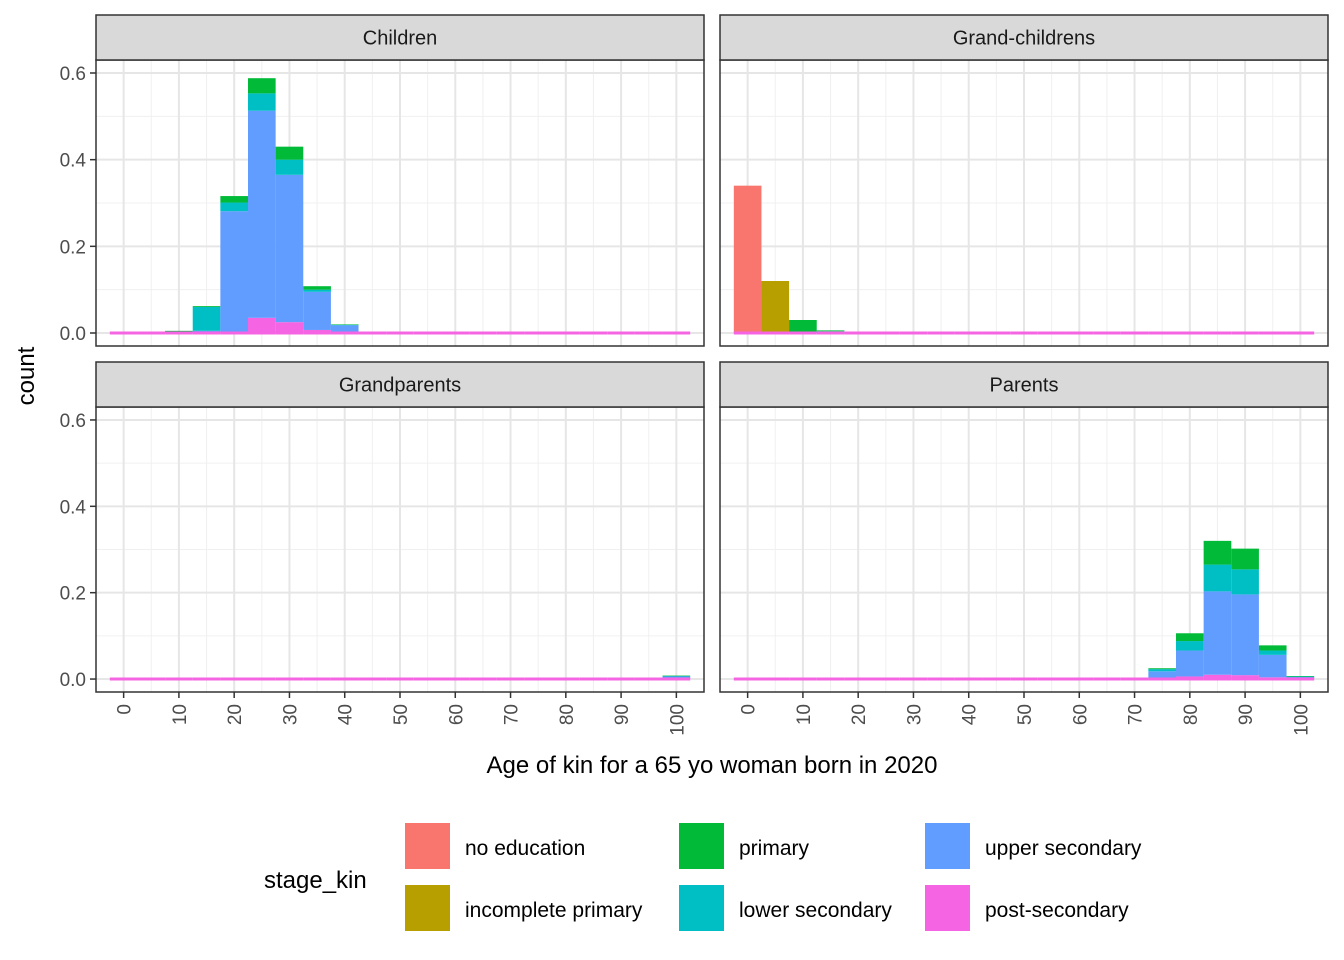 The width and height of the screenshot is (1344, 960). I want to click on legend-title: stage_kin, so click(315, 880).